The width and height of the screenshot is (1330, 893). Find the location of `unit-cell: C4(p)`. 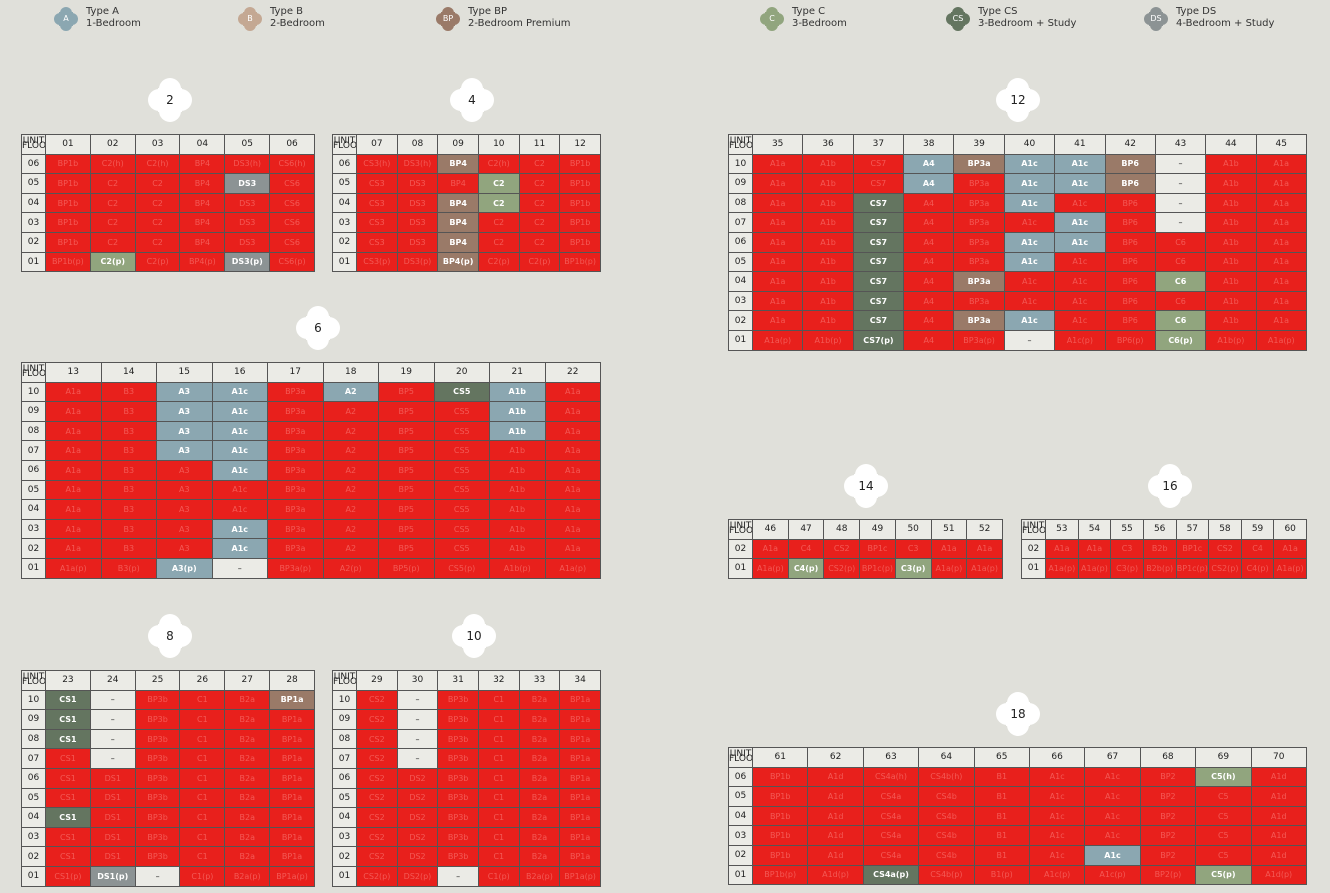

unit-cell: C4(p) is located at coordinates (806, 568).